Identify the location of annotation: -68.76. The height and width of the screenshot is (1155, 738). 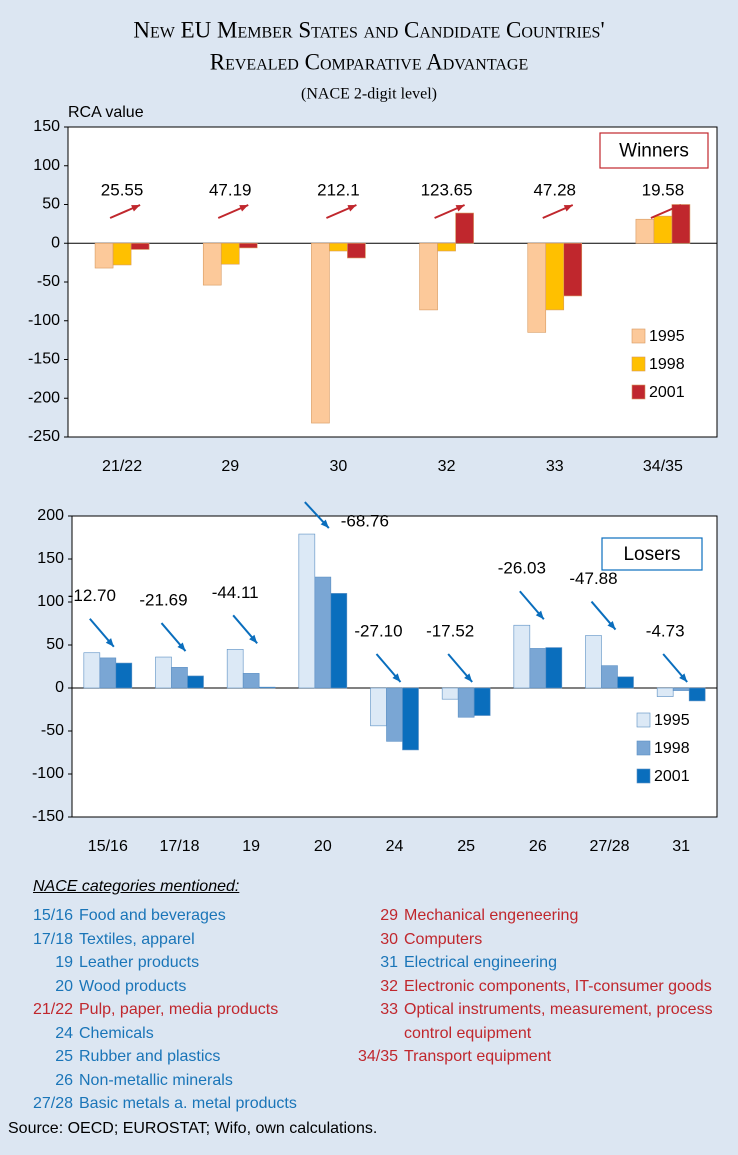
(365, 520).